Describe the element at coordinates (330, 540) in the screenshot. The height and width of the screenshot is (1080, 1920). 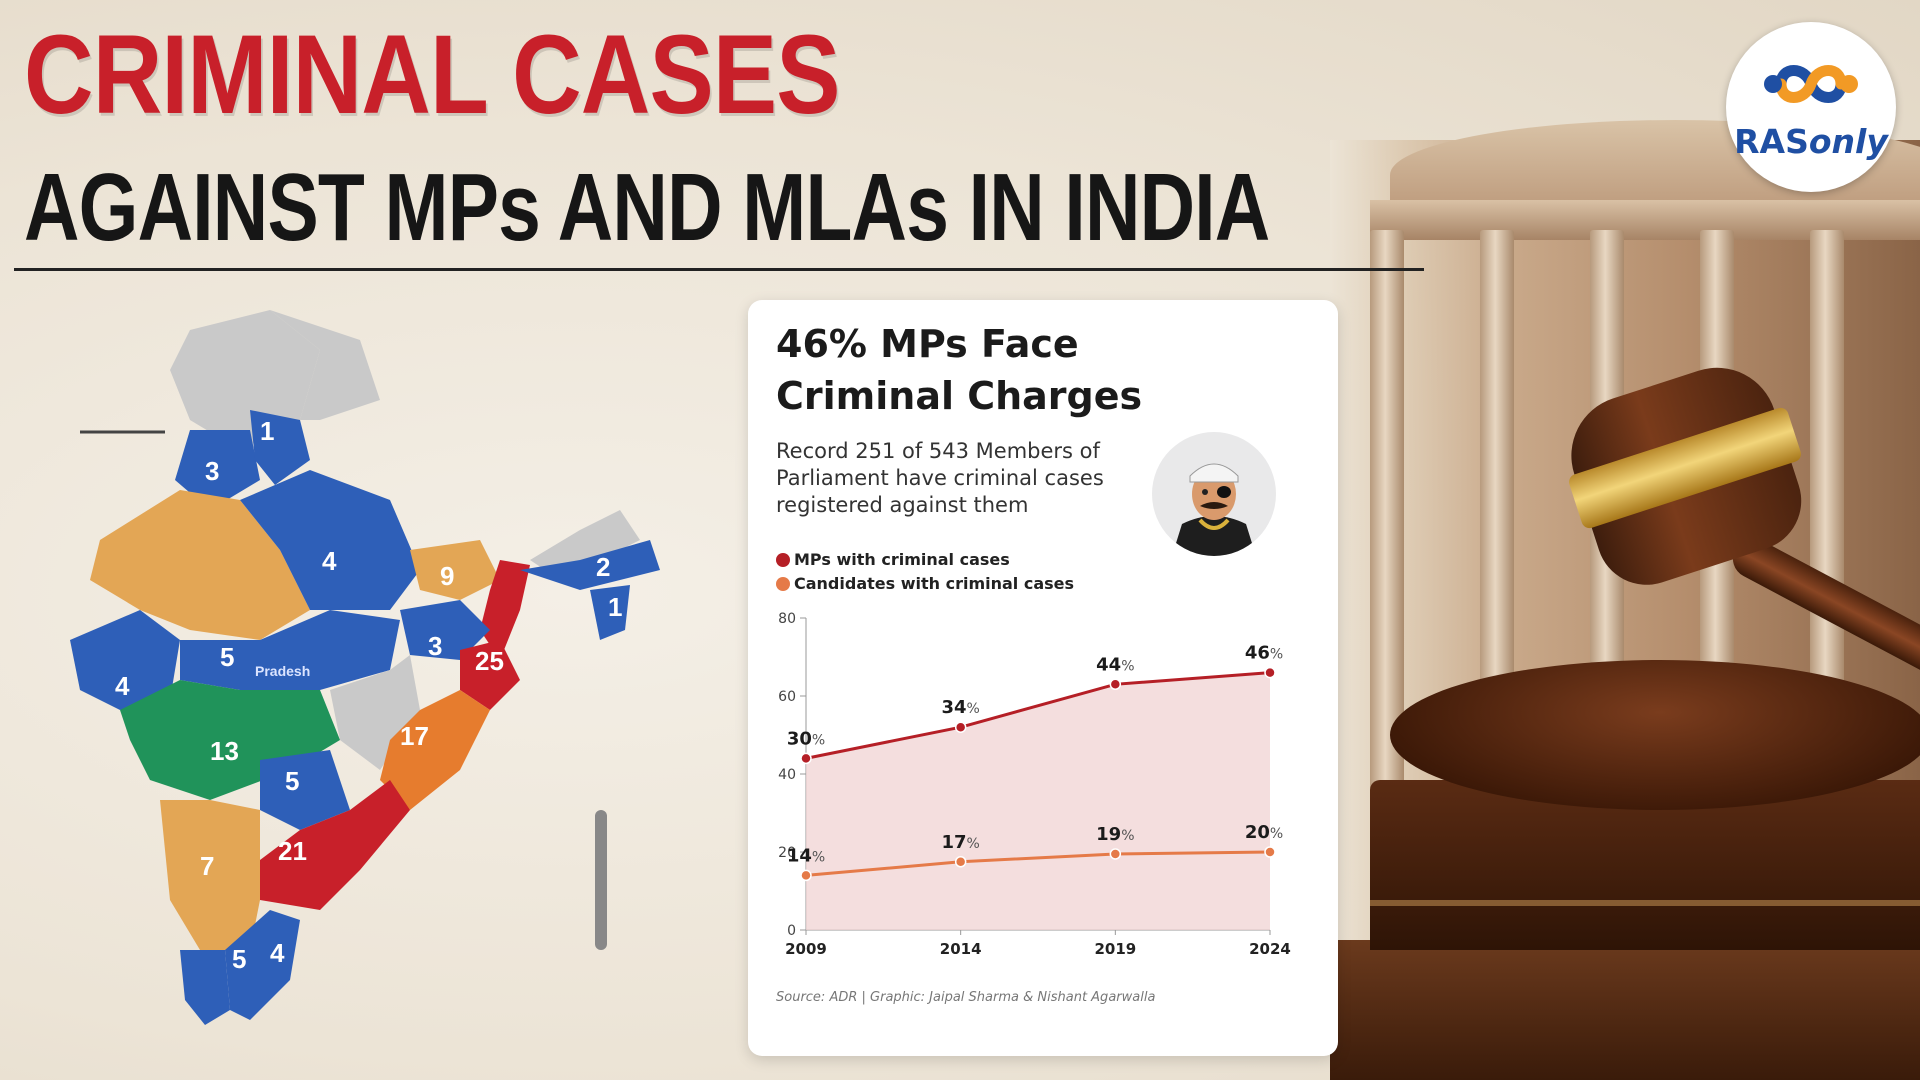
I see `map-region-uttar-pradesh` at that location.